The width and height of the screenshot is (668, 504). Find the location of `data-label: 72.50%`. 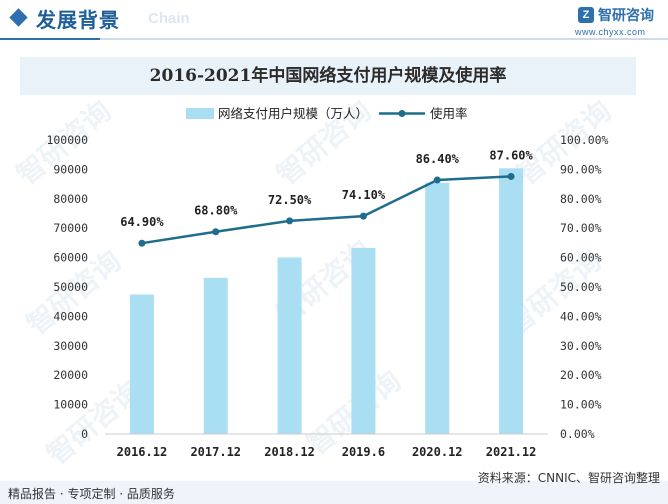

data-label: 72.50% is located at coordinates (290, 200).